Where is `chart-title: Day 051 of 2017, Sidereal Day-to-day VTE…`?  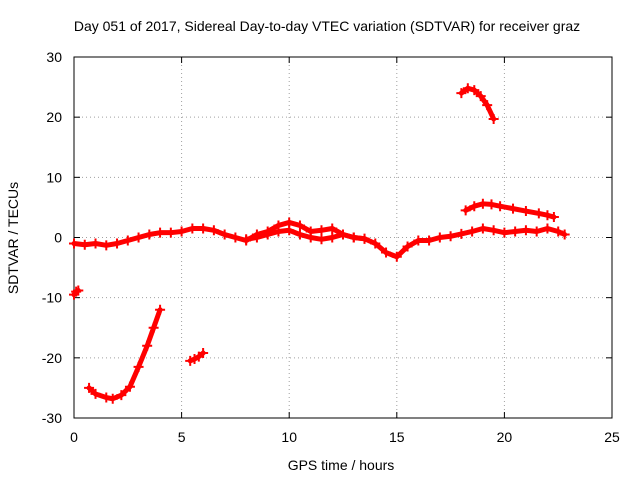
chart-title: Day 051 of 2017, Sidereal Day-to-day VTE… is located at coordinates (327, 26).